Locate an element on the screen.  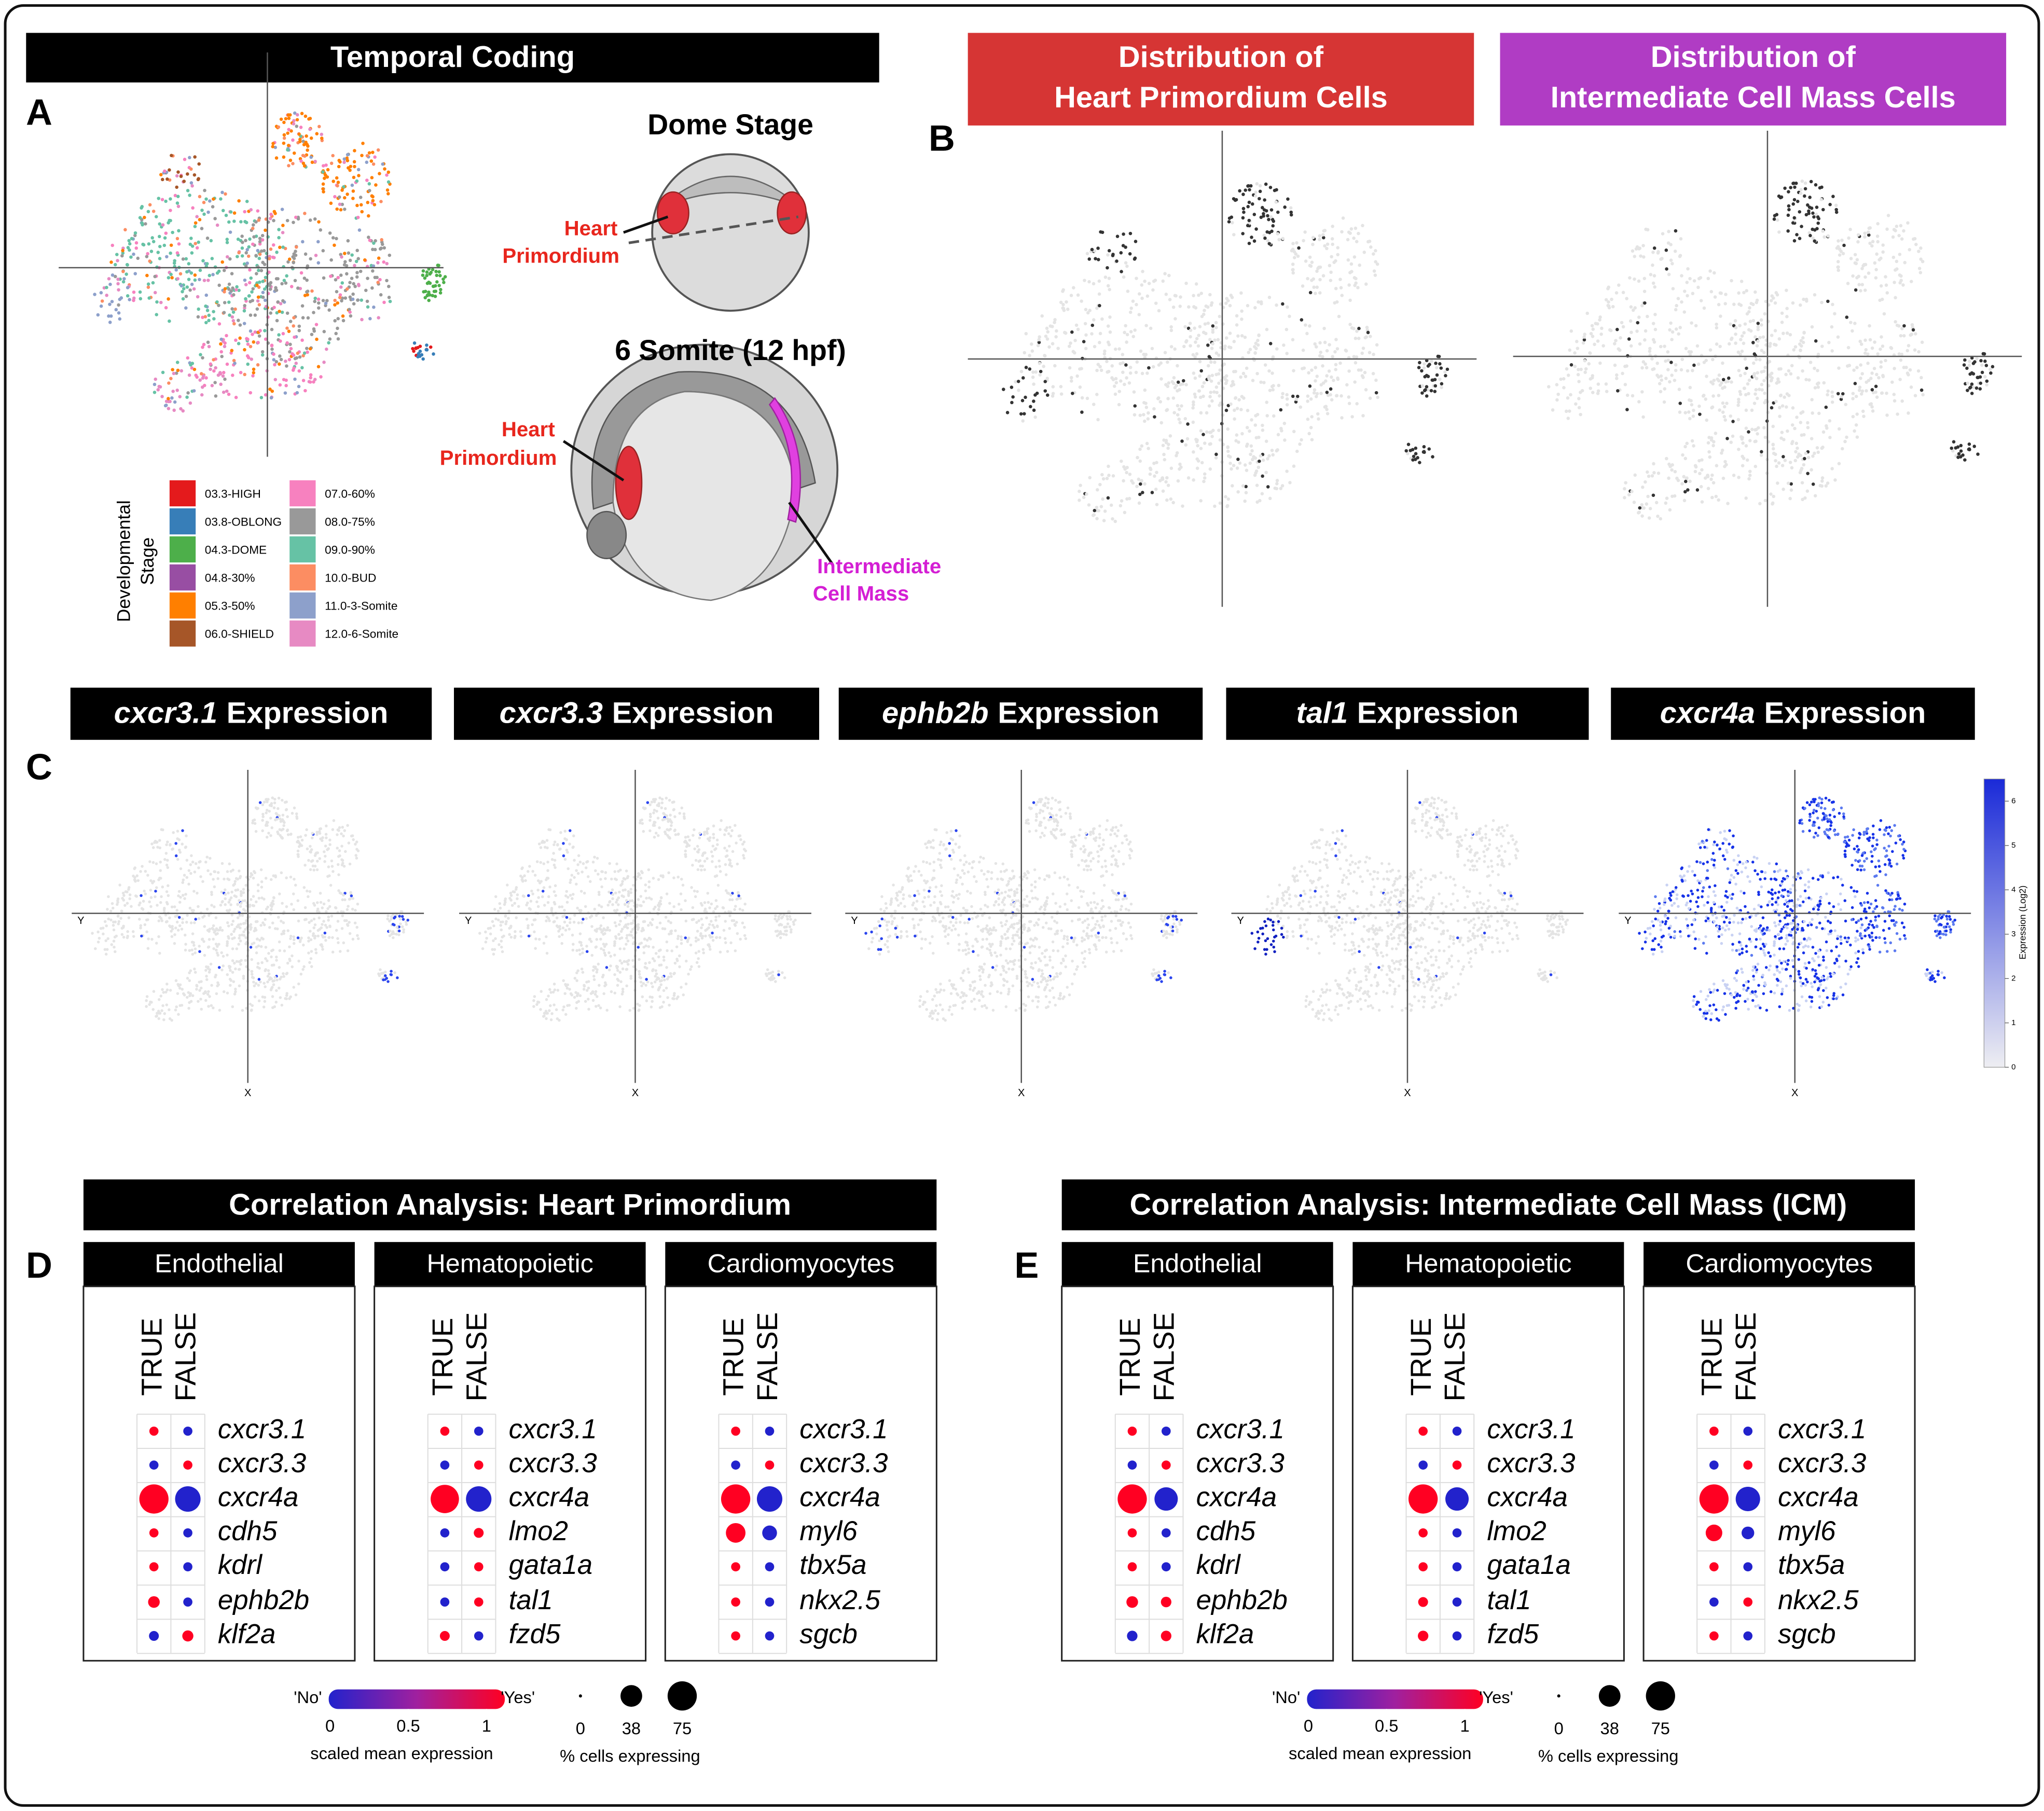
icm-label: Cell Mass is located at coordinates (861, 594).